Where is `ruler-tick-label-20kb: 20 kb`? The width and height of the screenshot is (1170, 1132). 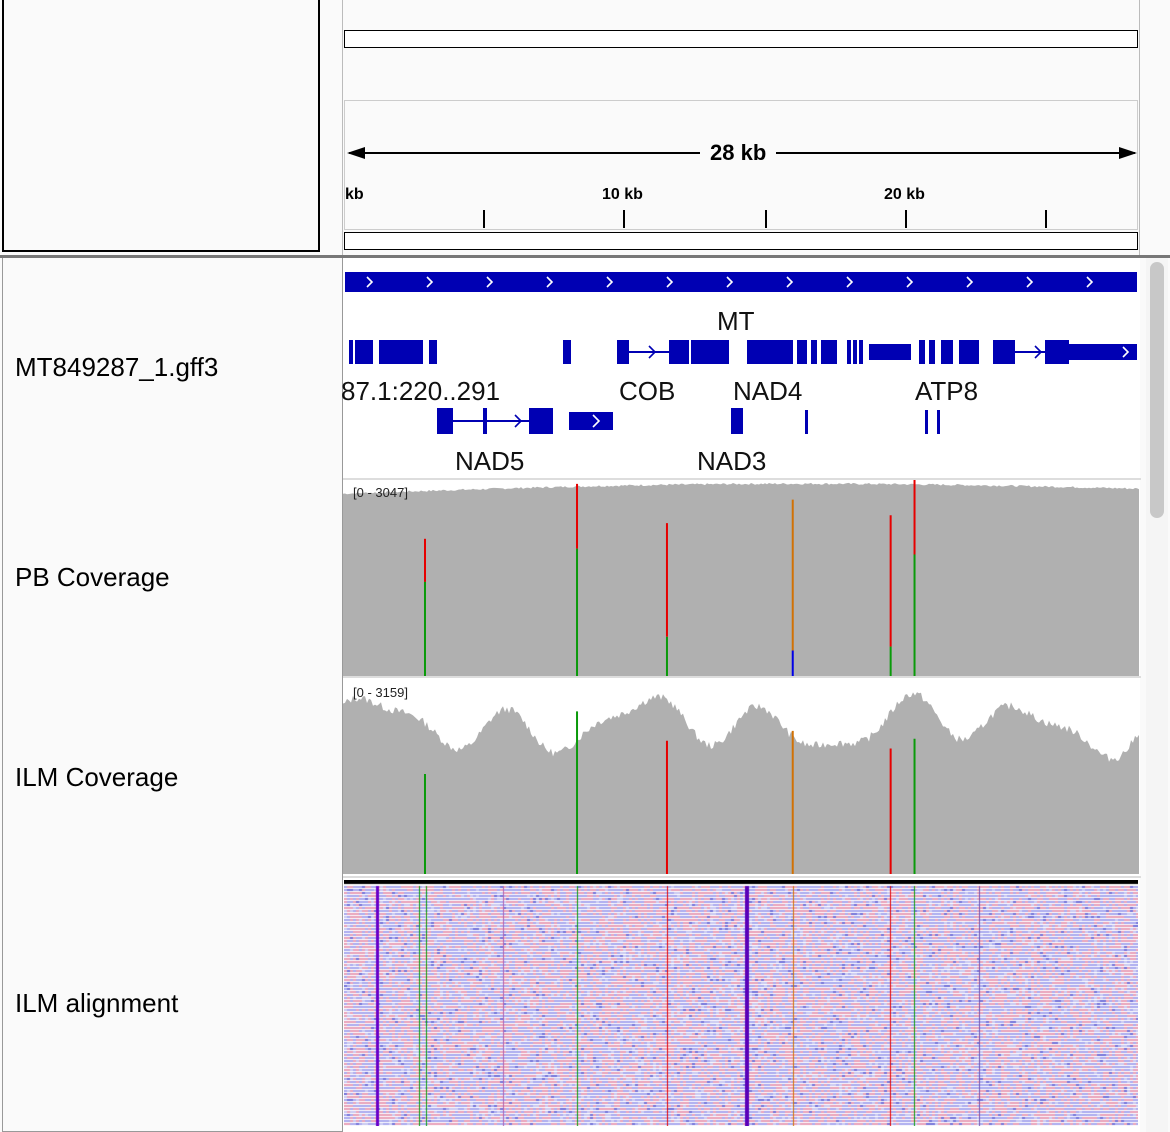 ruler-tick-label-20kb: 20 kb is located at coordinates (904, 194).